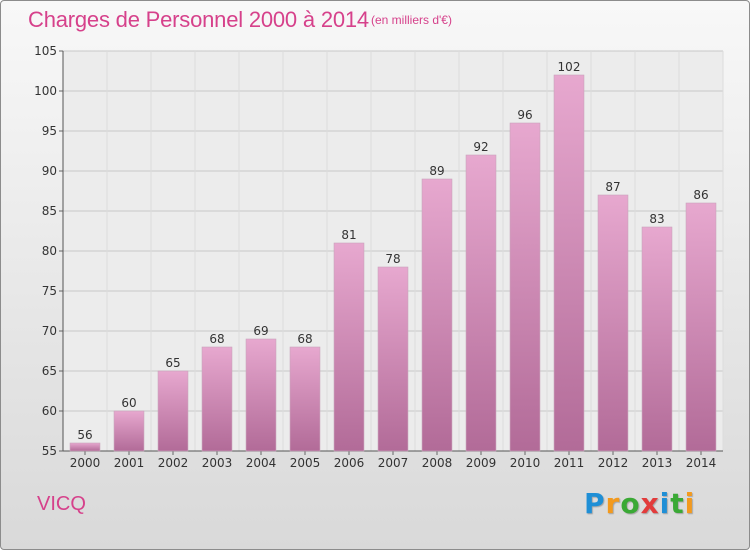  Describe the element at coordinates (49, 371) in the screenshot. I see `y-tick-label: 65` at that location.